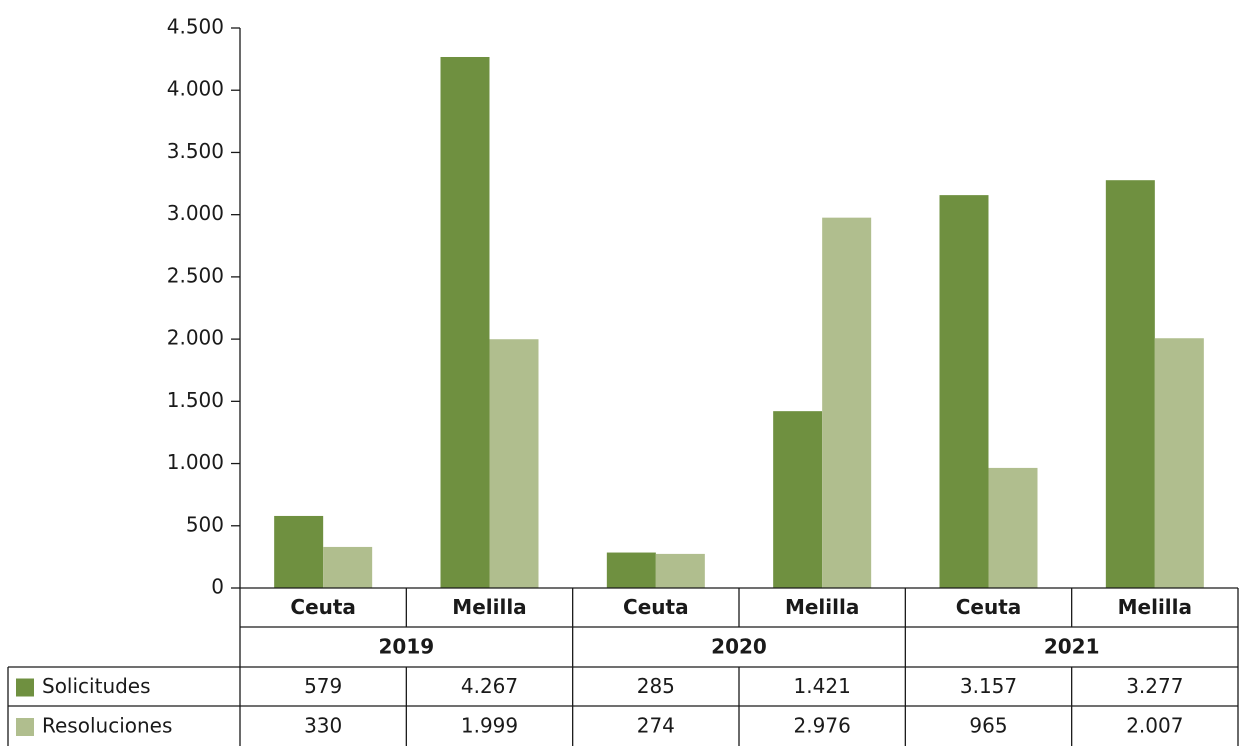 This screenshot has width=1240, height=746. I want to click on table-value: 1.421, so click(822, 686).